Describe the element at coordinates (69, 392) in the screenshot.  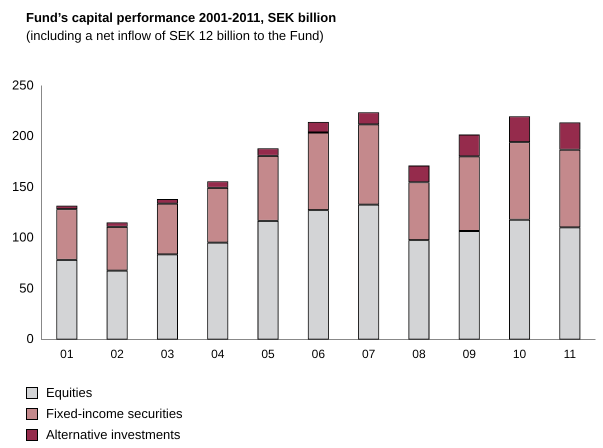
I see `legend-label: Equities` at that location.